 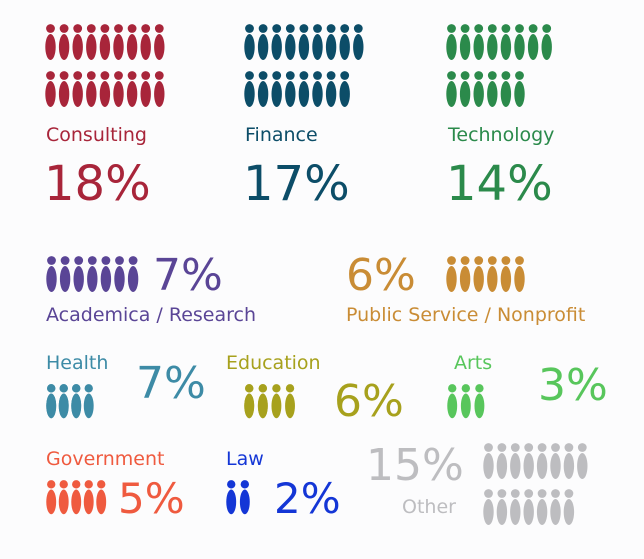 I want to click on icon-group-consulting, so click(x=105, y=65).